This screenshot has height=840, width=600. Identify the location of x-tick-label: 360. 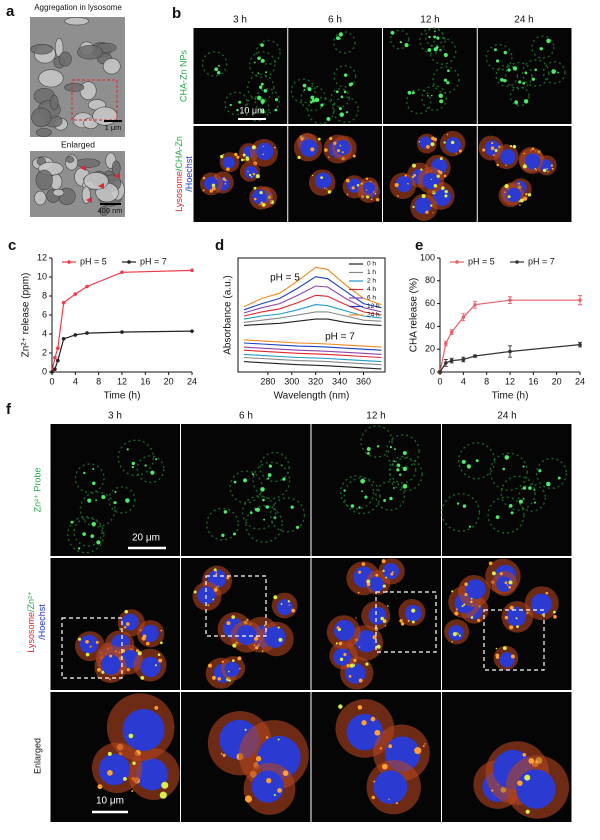
(363, 381).